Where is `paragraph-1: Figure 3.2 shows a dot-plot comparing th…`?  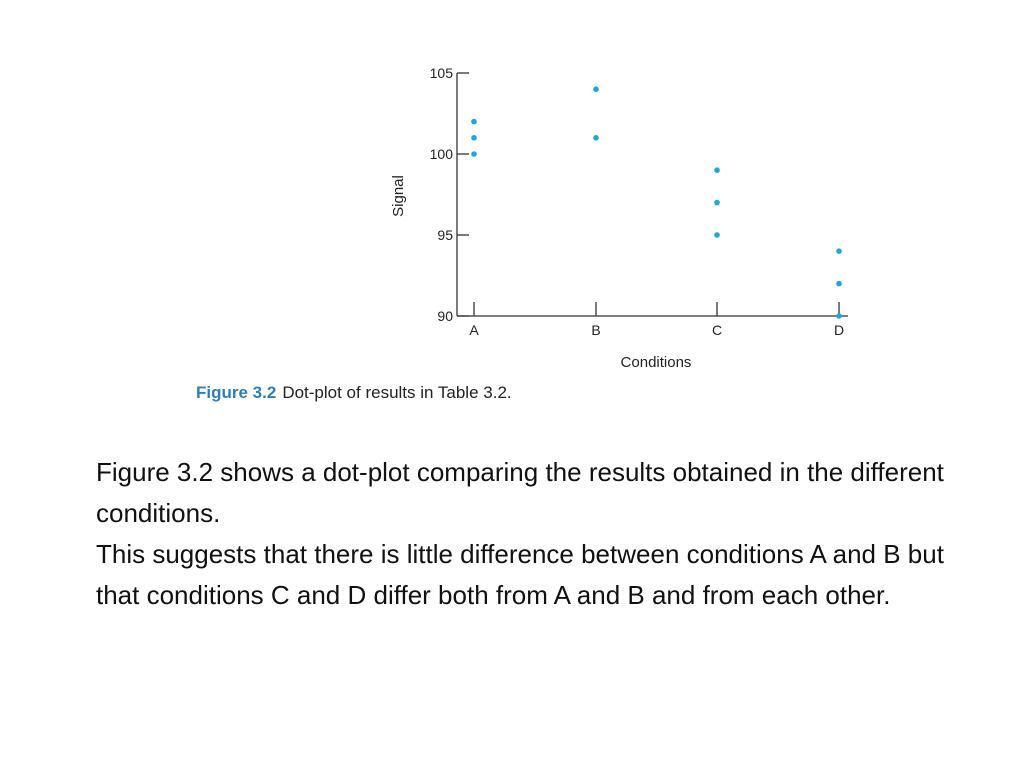
paragraph-1: Figure 3.2 shows a dot-plot comparing th… is located at coordinates (520, 492).